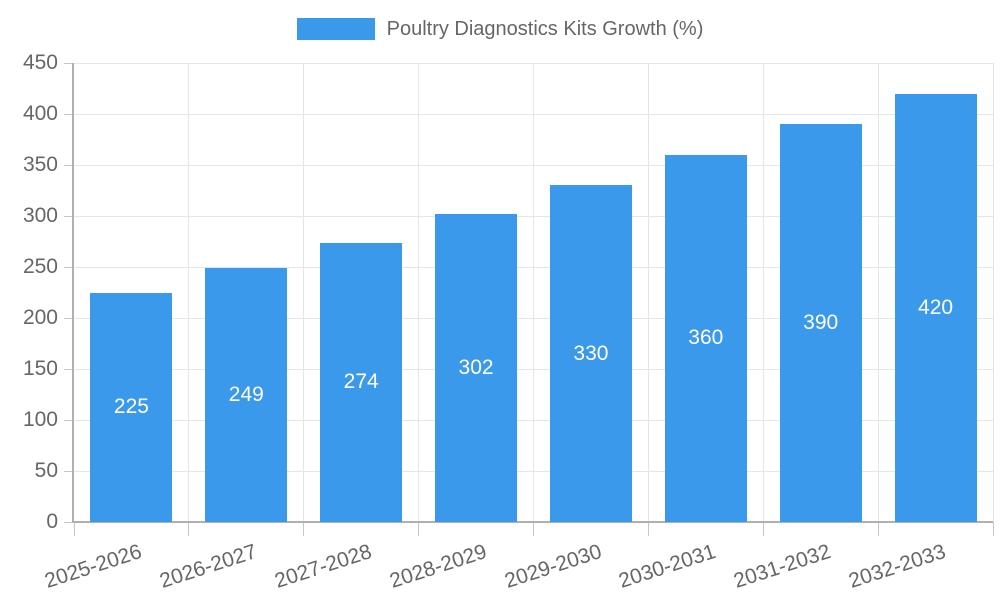  What do you see at coordinates (208, 566) in the screenshot?
I see `x-axis-label: 2026-2027` at bounding box center [208, 566].